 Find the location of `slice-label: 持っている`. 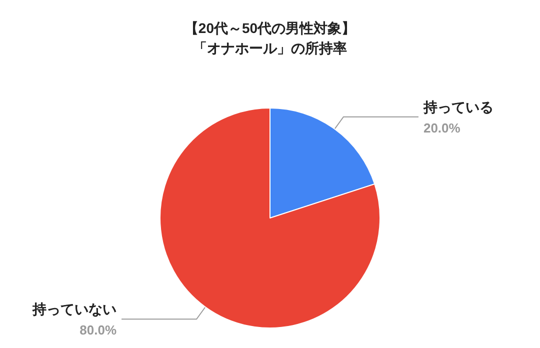

slice-label: 持っている is located at coordinates (458, 106).